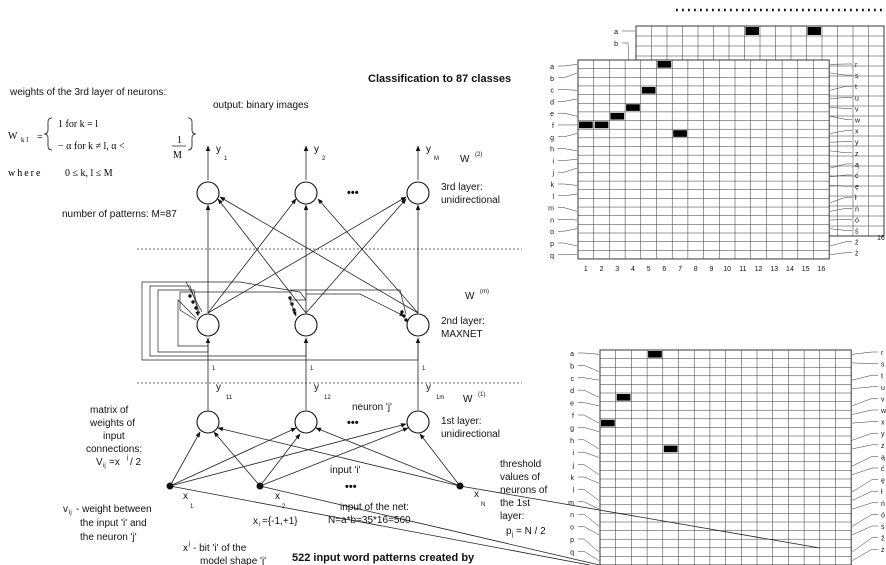 This screenshot has height=565, width=886. Describe the element at coordinates (324, 159) in the screenshot. I see `label-y2-sub: 2` at that location.